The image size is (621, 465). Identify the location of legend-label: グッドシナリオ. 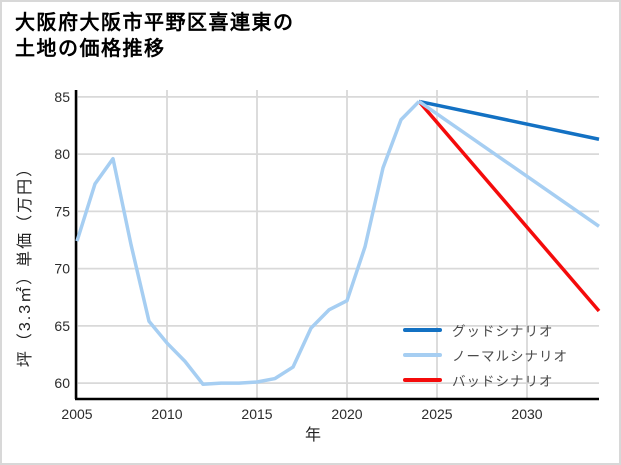
(503, 331).